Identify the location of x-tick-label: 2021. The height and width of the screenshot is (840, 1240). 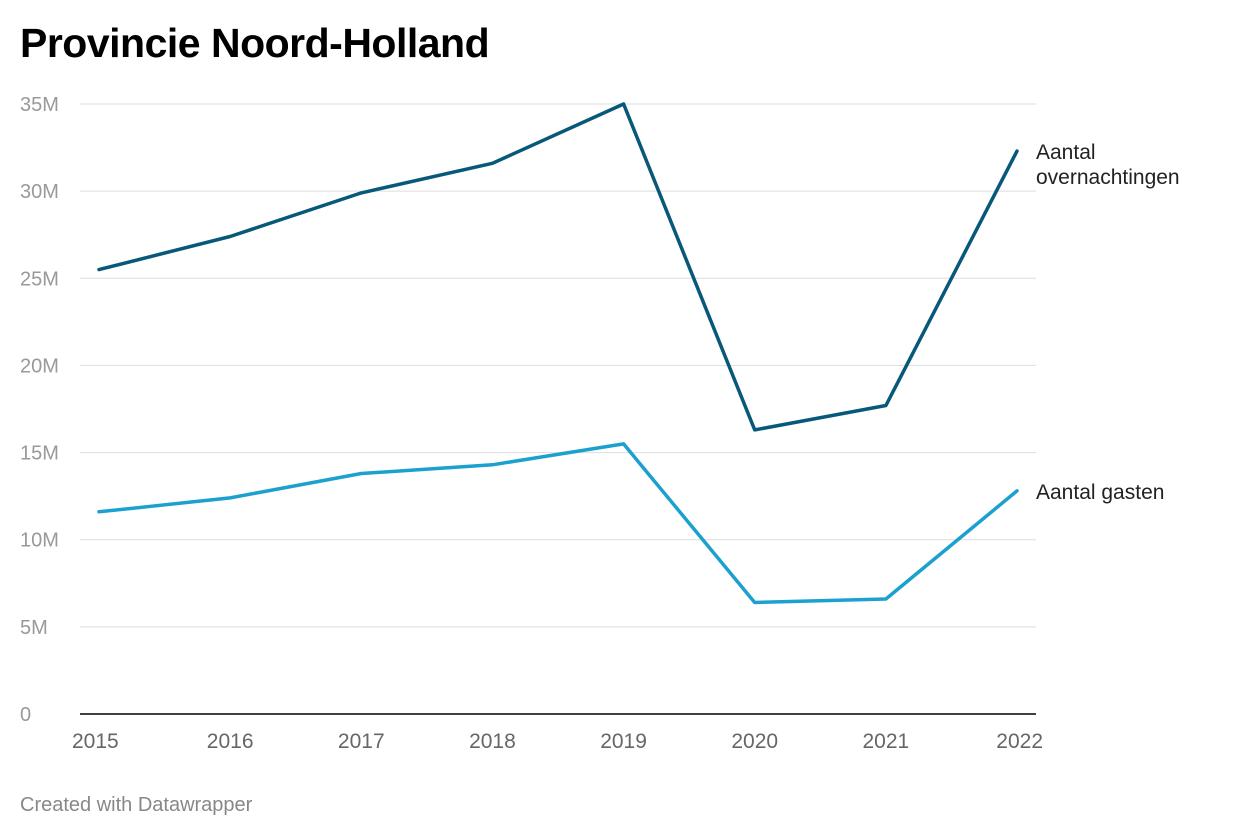
(885, 741).